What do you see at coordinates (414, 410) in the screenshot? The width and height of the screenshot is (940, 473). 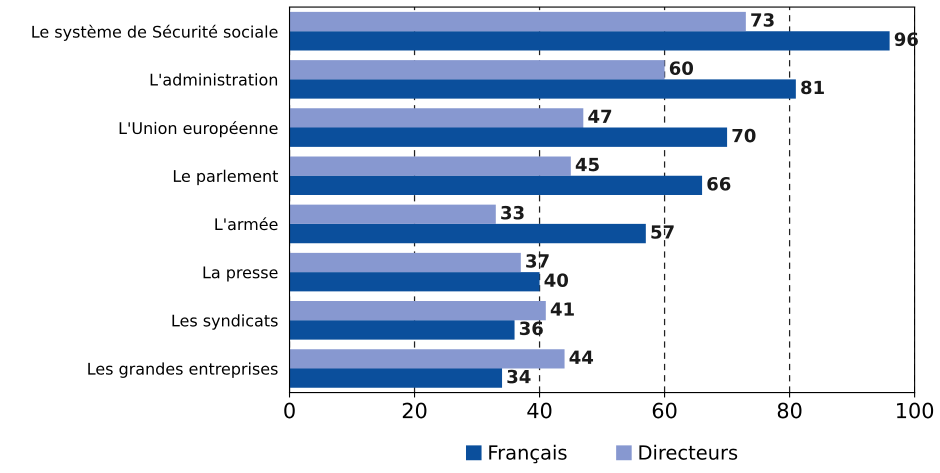 I see `x-tick-label: 20` at bounding box center [414, 410].